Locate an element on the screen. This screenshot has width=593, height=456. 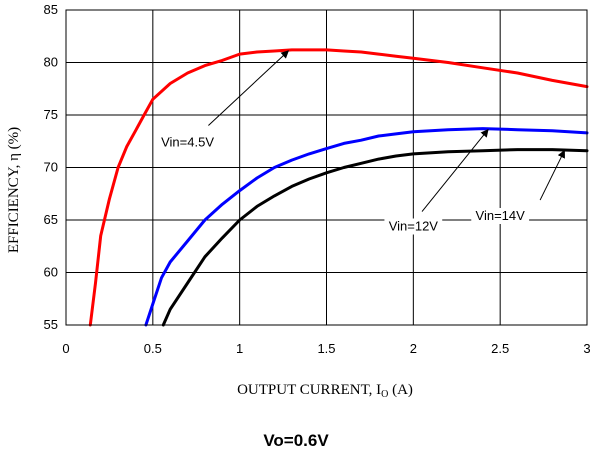
x-tick-label: 0.5 is located at coordinates (153, 348).